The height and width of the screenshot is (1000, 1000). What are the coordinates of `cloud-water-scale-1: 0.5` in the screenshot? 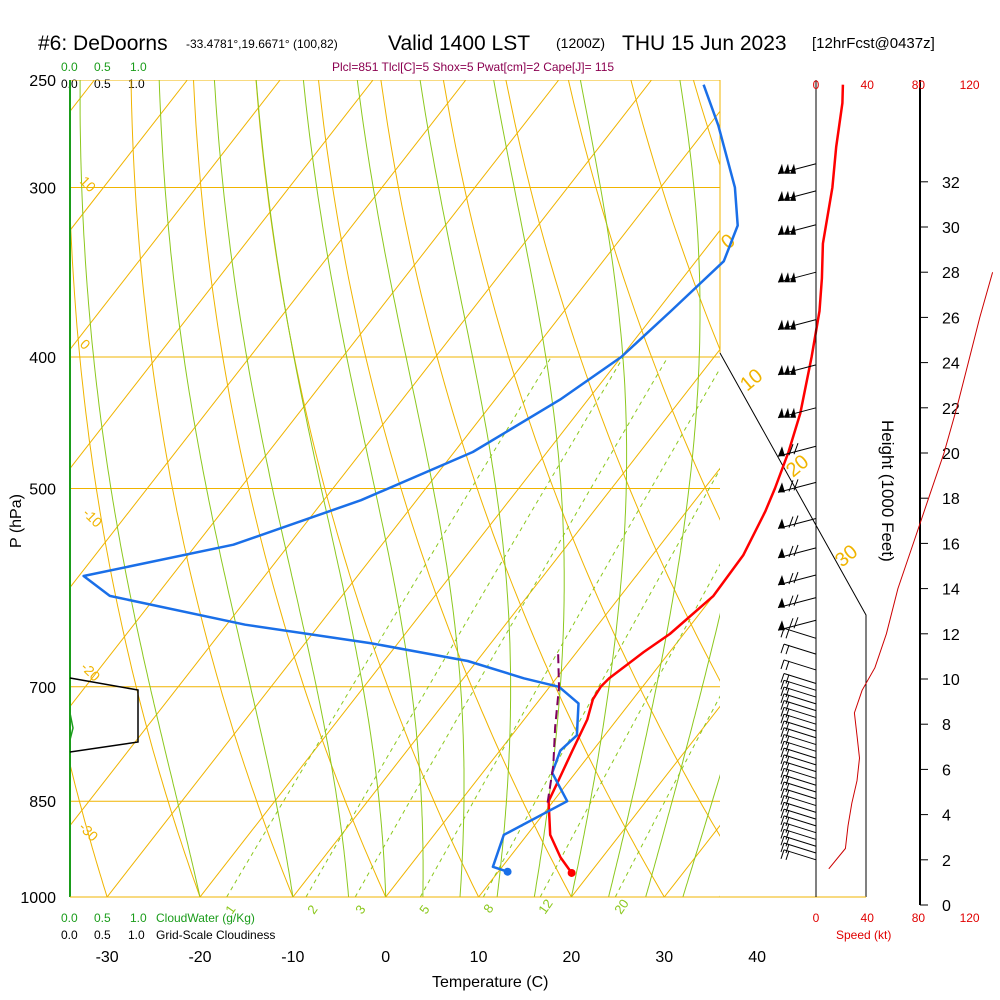 It's located at (102, 67).